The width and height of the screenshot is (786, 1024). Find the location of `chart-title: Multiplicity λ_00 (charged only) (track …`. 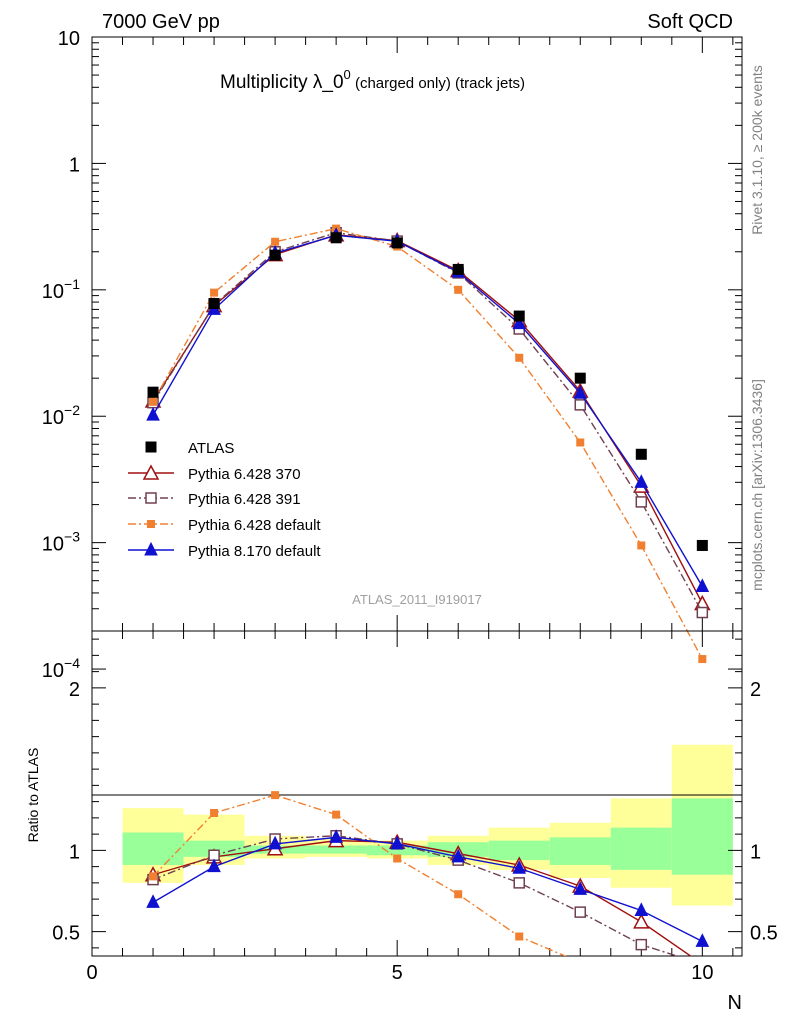

chart-title: Multiplicity λ_00 (charged only) (track … is located at coordinates (372, 80).